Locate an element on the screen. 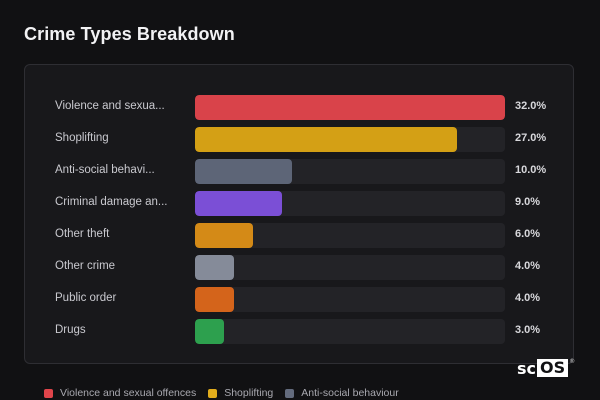 This screenshot has width=600, height=400. logo-text-prefix: sc is located at coordinates (527, 368).